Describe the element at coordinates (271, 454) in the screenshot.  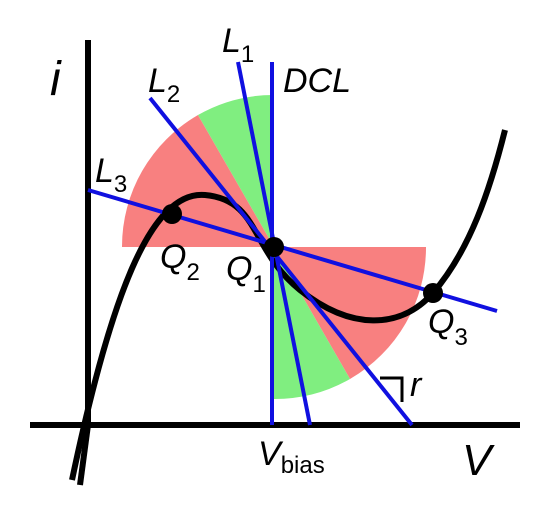
I see `label-main: V` at that location.